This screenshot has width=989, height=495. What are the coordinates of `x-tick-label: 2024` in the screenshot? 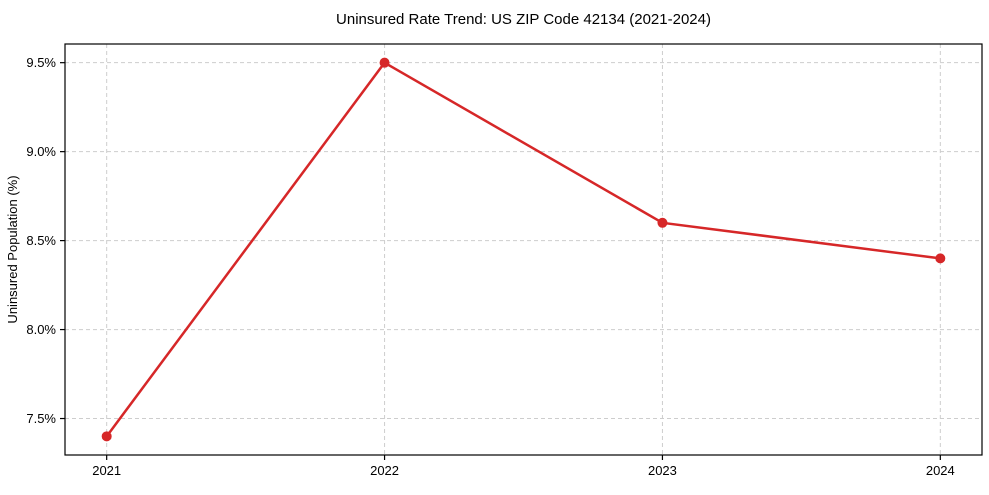 It's located at (940, 470).